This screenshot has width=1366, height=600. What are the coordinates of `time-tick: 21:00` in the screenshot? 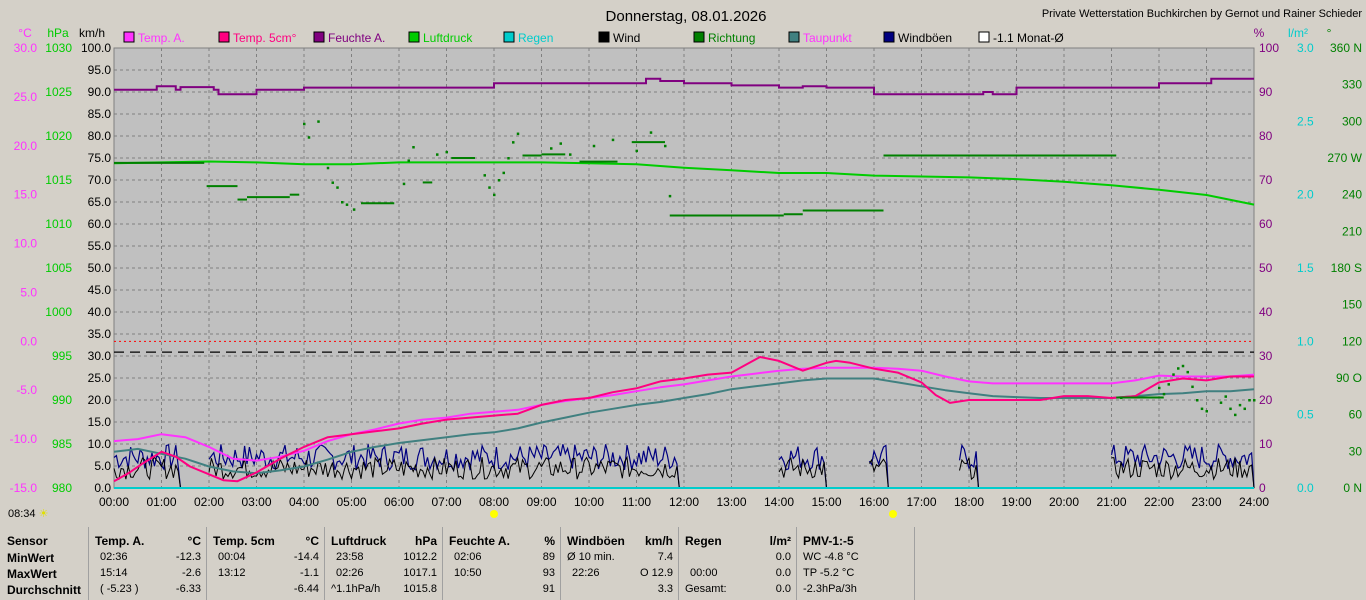 It's located at (1111, 502).